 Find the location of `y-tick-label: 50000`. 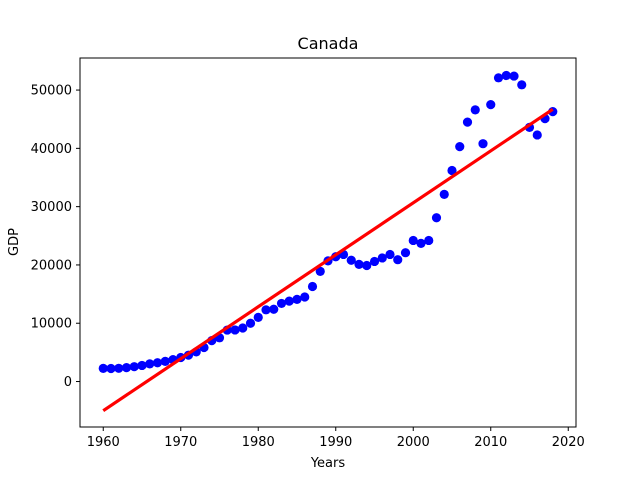

y-tick-label: 50000 is located at coordinates (51, 91).